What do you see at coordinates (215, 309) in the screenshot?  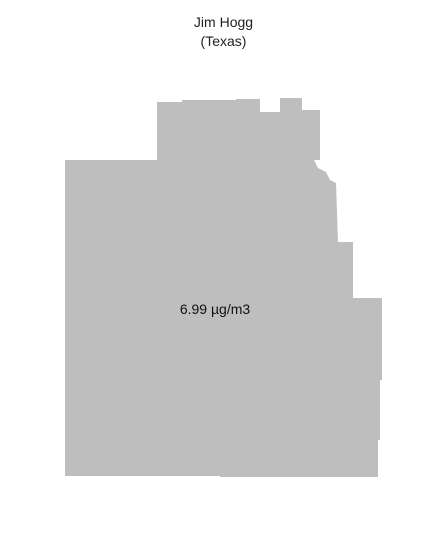 I see `pm25-value-label: 6.99 µg/m3` at bounding box center [215, 309].